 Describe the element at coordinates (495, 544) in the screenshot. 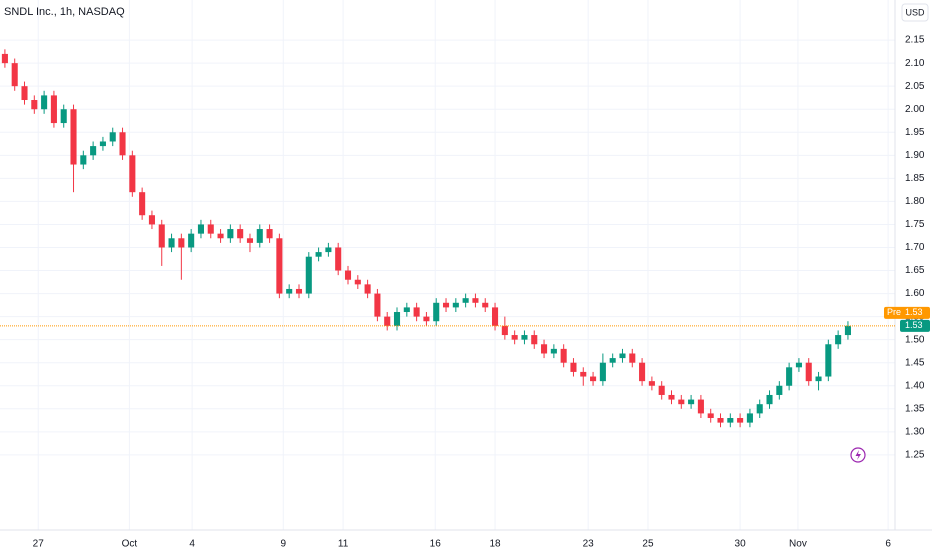

I see `x-tick-label: 18` at that location.